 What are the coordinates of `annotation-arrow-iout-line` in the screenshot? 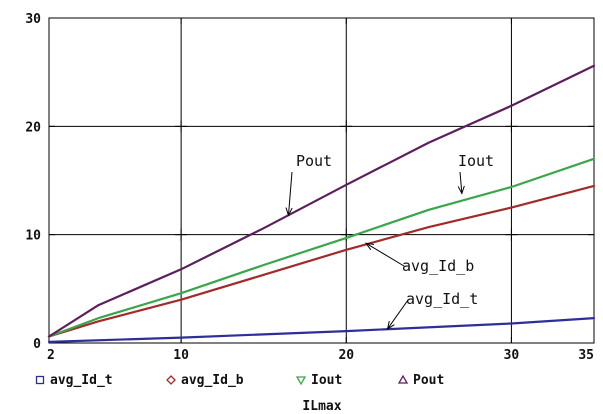 It's located at (461, 182).